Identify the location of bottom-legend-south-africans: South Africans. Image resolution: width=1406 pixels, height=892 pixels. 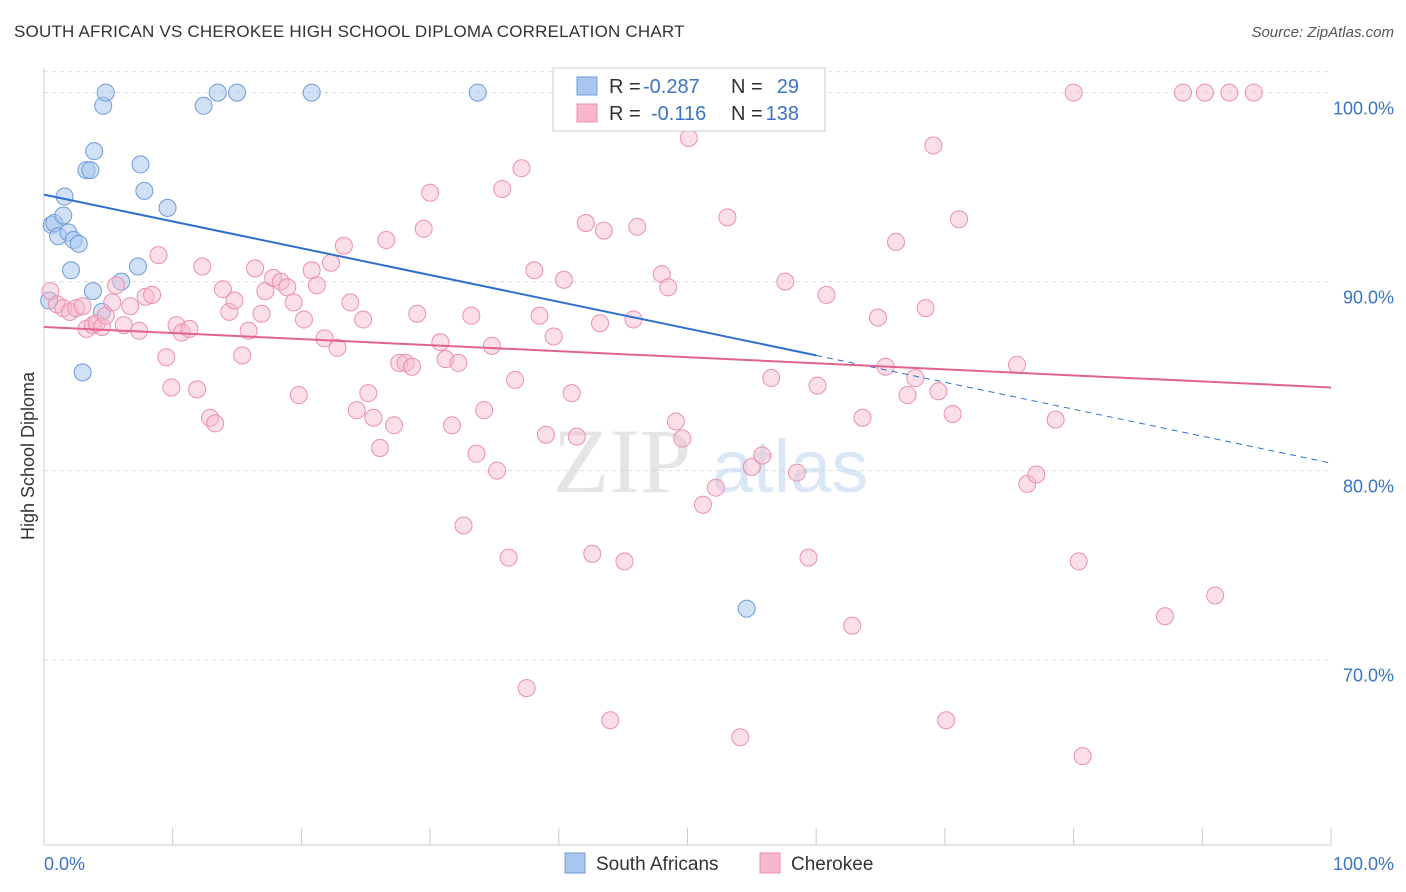
(657, 864).